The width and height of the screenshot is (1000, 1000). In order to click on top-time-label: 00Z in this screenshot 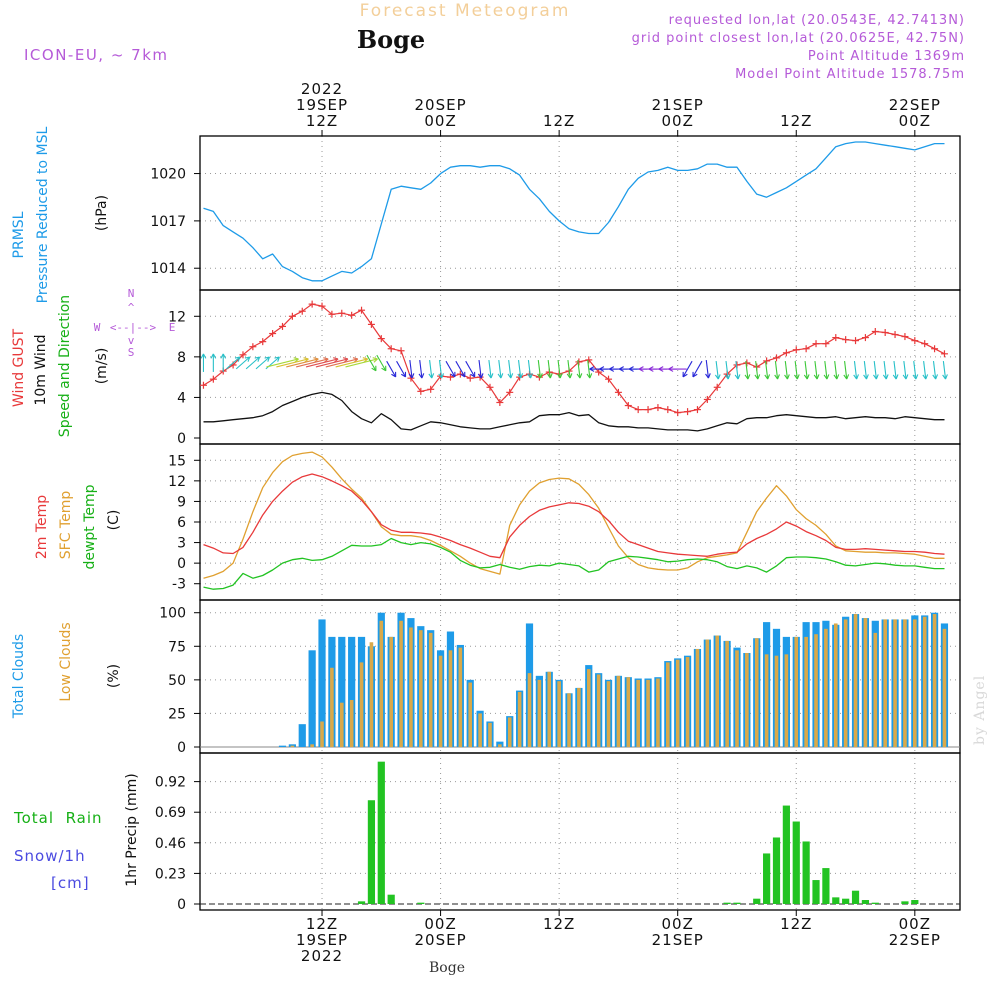, I will do `click(440, 121)`.